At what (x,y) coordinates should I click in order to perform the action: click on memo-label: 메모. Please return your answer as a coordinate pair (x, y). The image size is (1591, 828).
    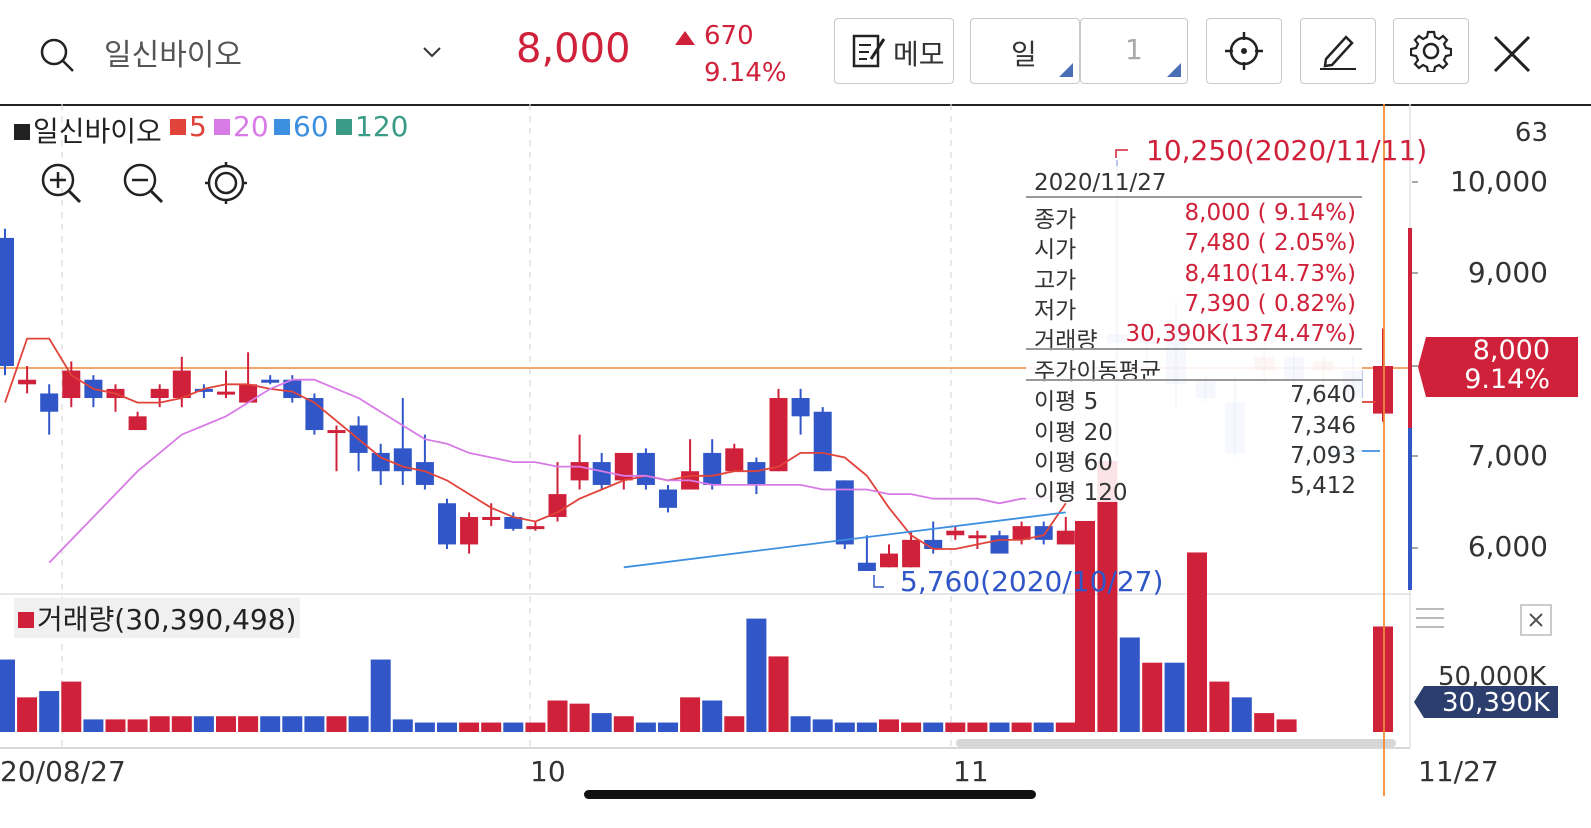
    Looking at the image, I should click on (919, 54).